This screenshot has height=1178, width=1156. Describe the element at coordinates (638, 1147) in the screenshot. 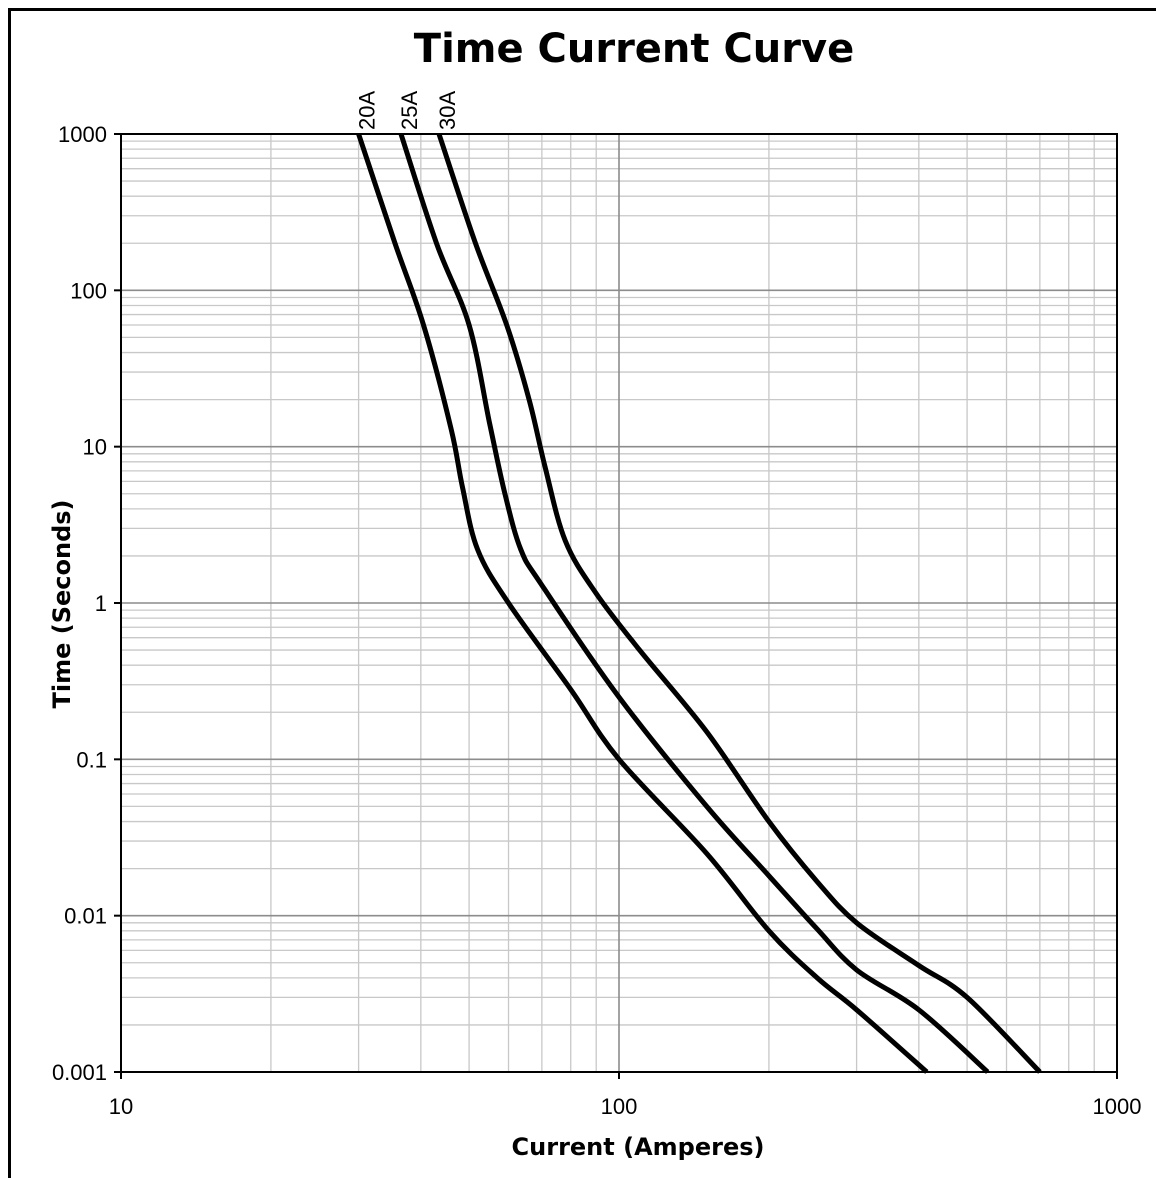

I see `x-axis-label: Current (Amperes)` at that location.